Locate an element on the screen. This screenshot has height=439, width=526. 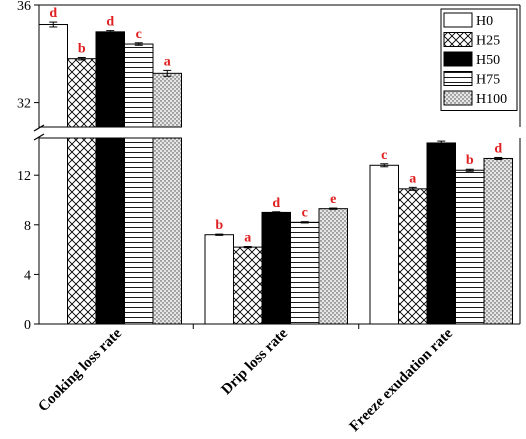
x-category-label: Drip loss rate is located at coordinates (254, 361).